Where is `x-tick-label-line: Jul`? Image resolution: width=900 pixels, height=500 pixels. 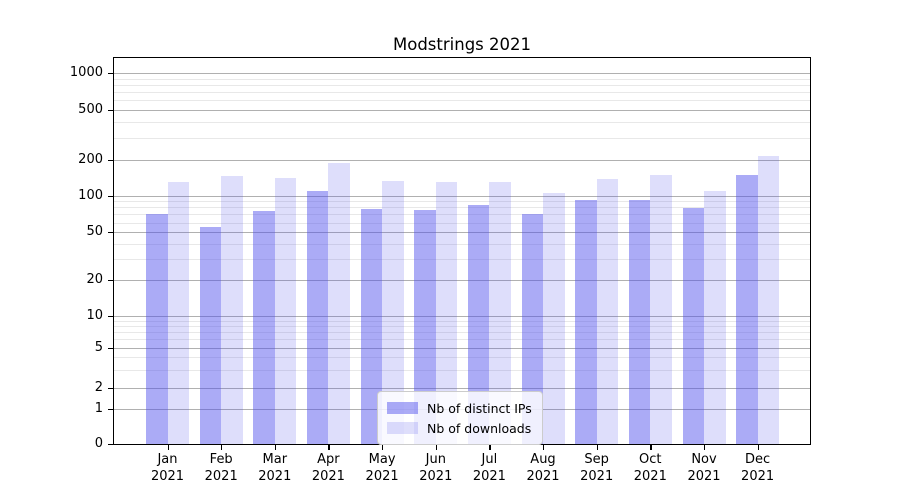 x-tick-label-line: Jul is located at coordinates (489, 459).